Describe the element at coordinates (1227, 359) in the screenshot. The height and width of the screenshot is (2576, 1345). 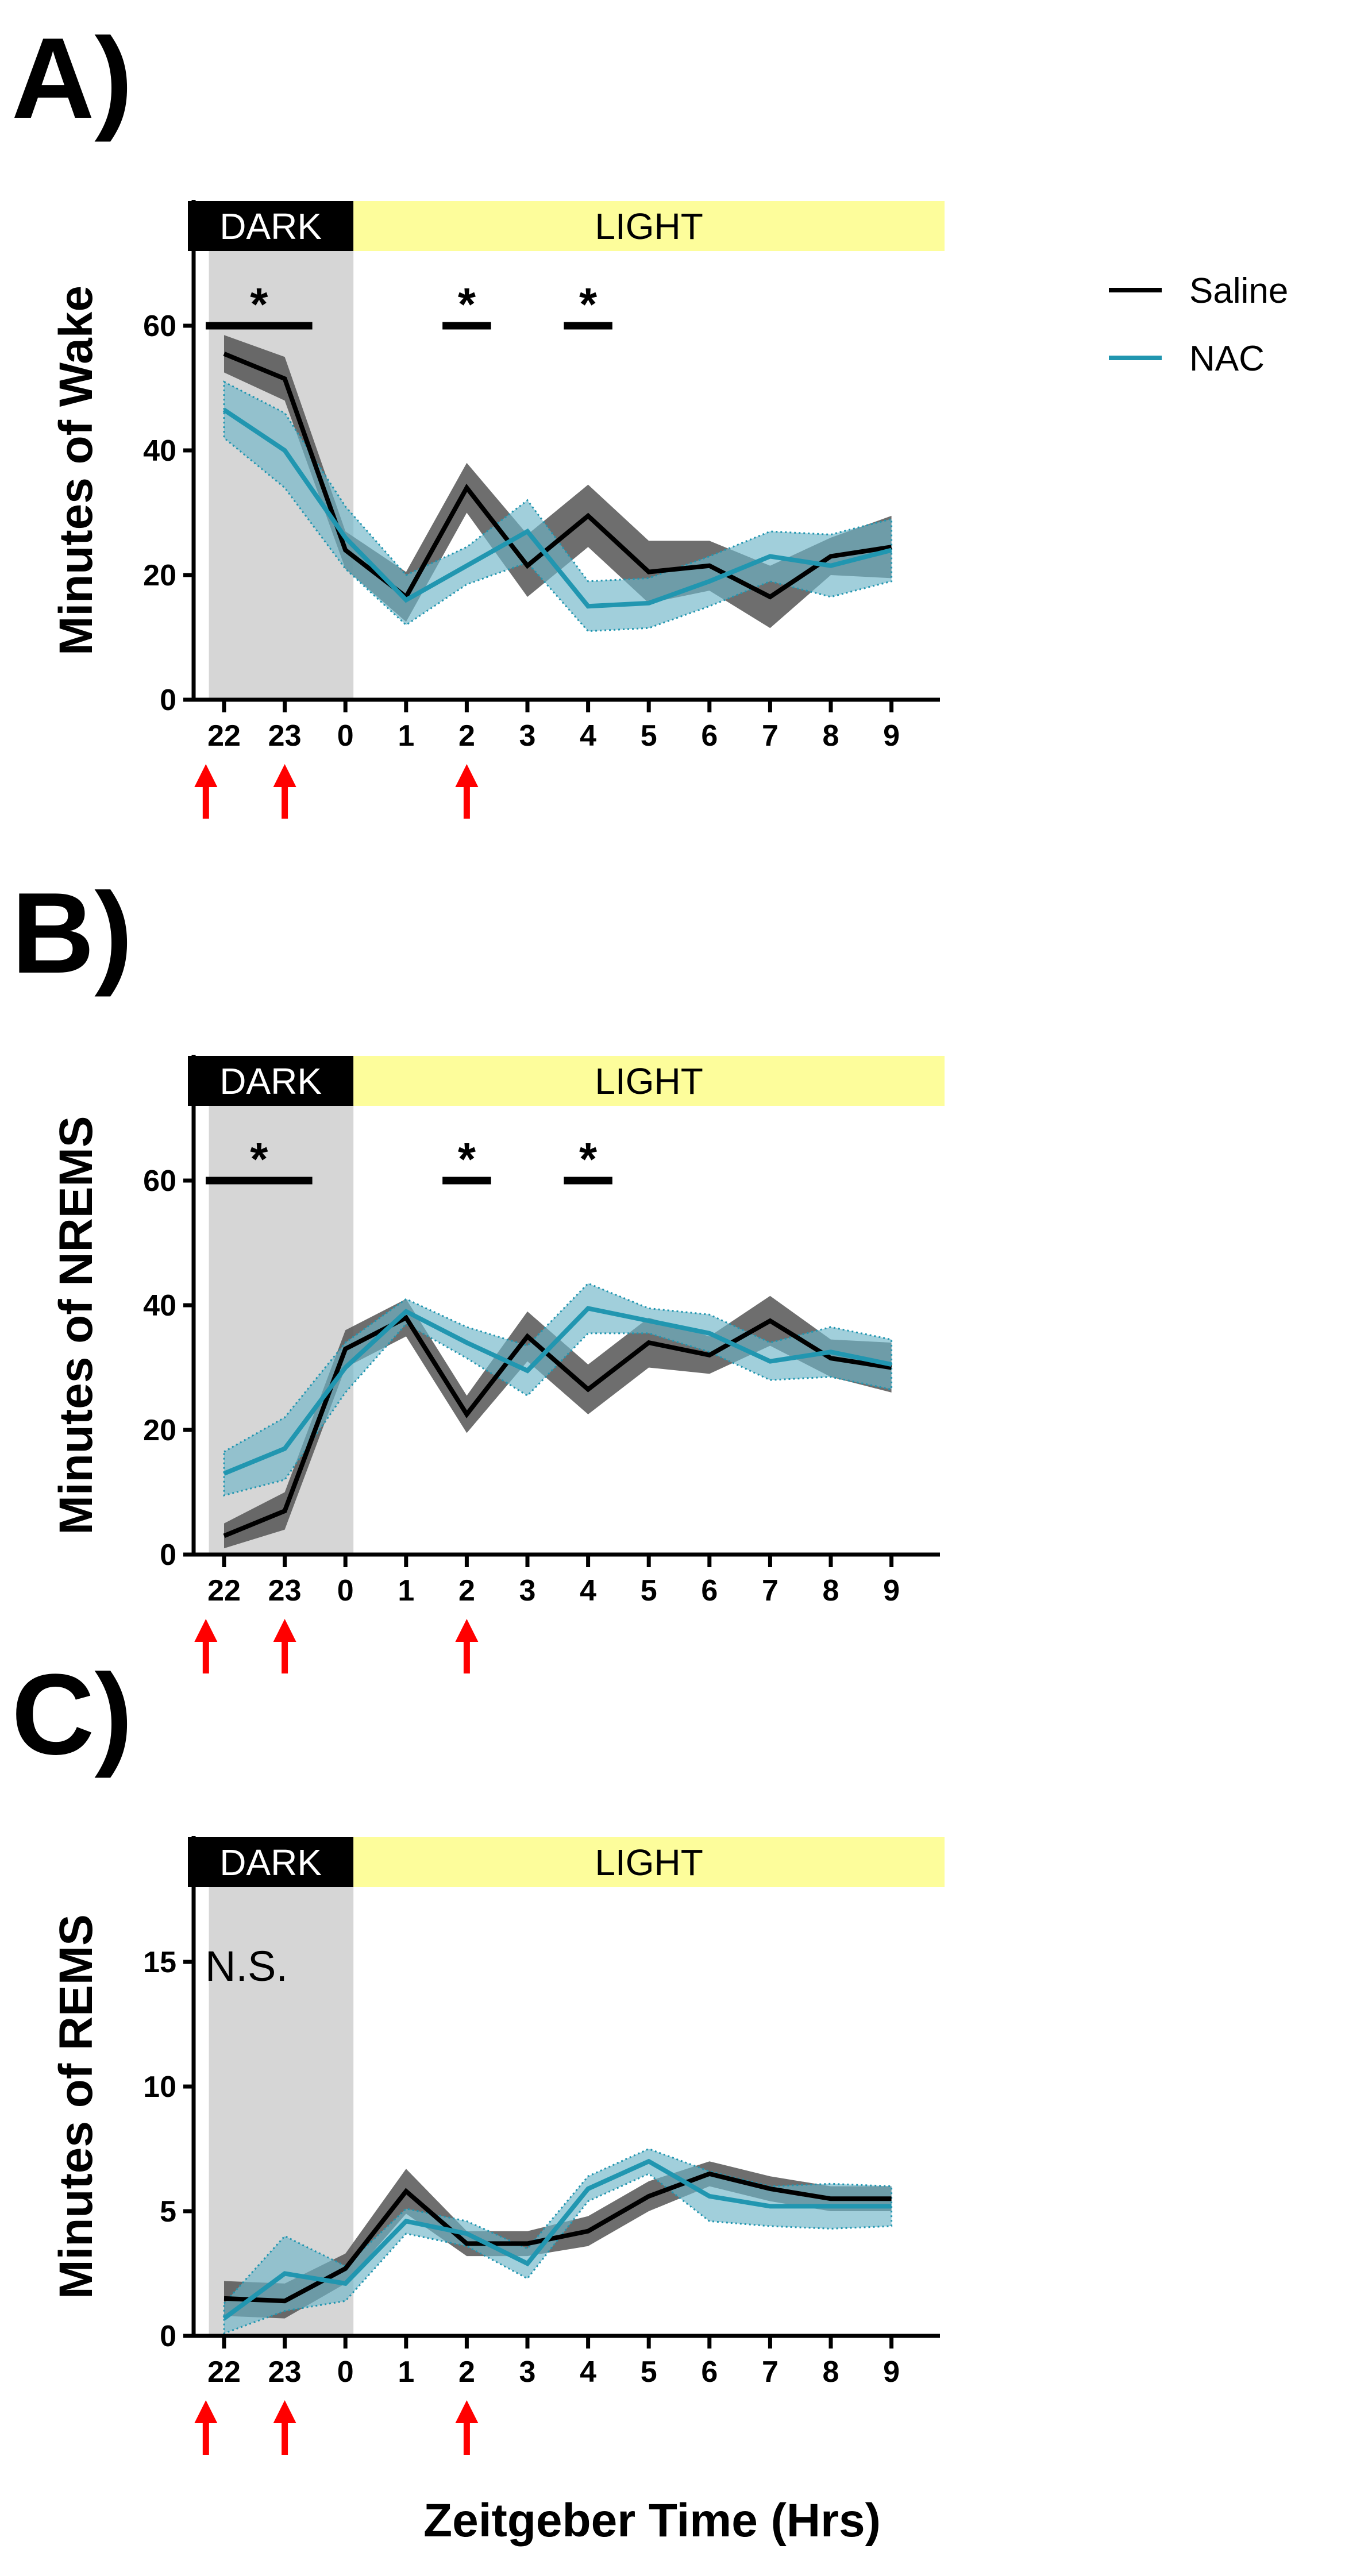
I see `nac-legend-label: NAC` at that location.